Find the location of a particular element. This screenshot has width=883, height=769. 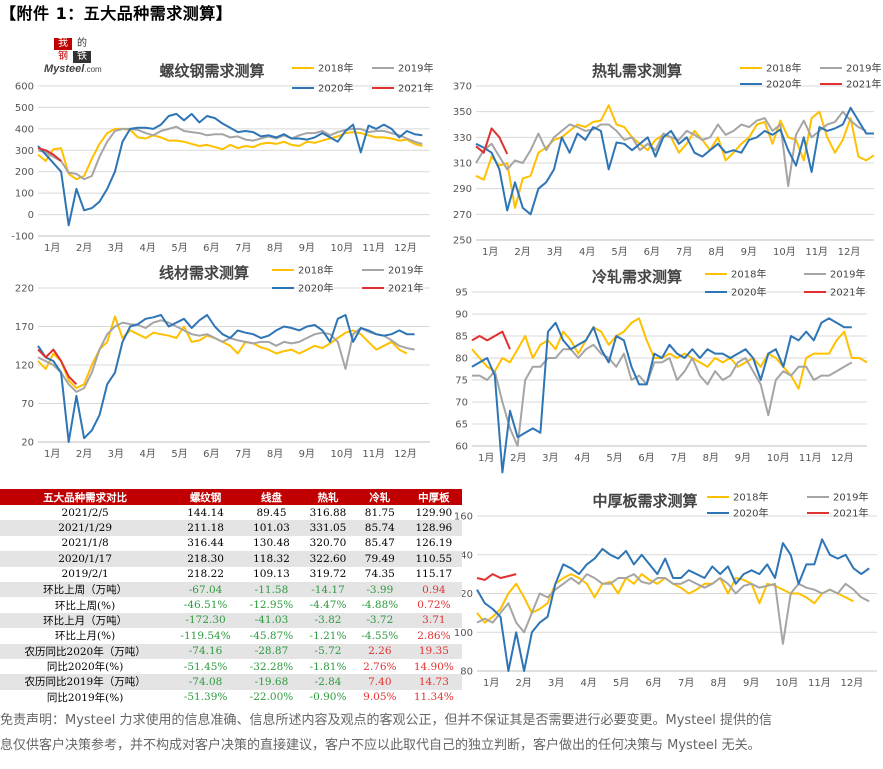

x-tick-label: 8月 is located at coordinates (719, 683).